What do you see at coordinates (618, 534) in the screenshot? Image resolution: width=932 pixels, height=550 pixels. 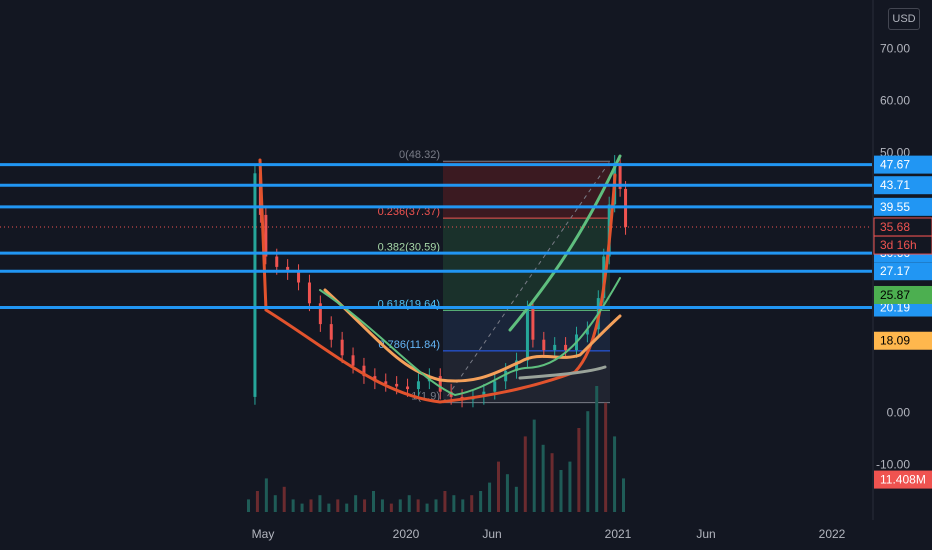 I see `time-tick-label: 2021` at bounding box center [618, 534].